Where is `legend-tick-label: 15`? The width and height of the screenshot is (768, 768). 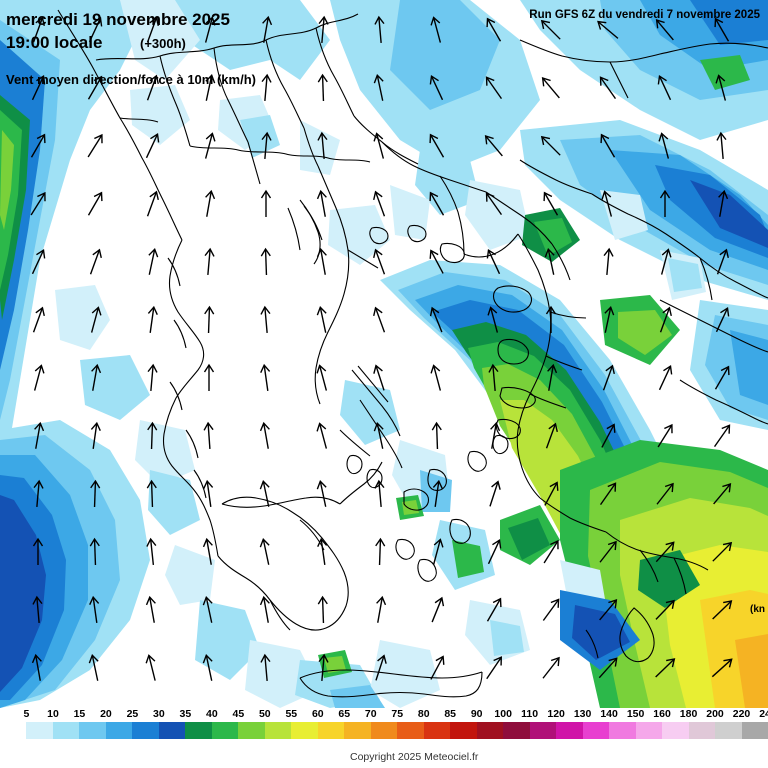 legend-tick-label: 15 is located at coordinates (79, 714).